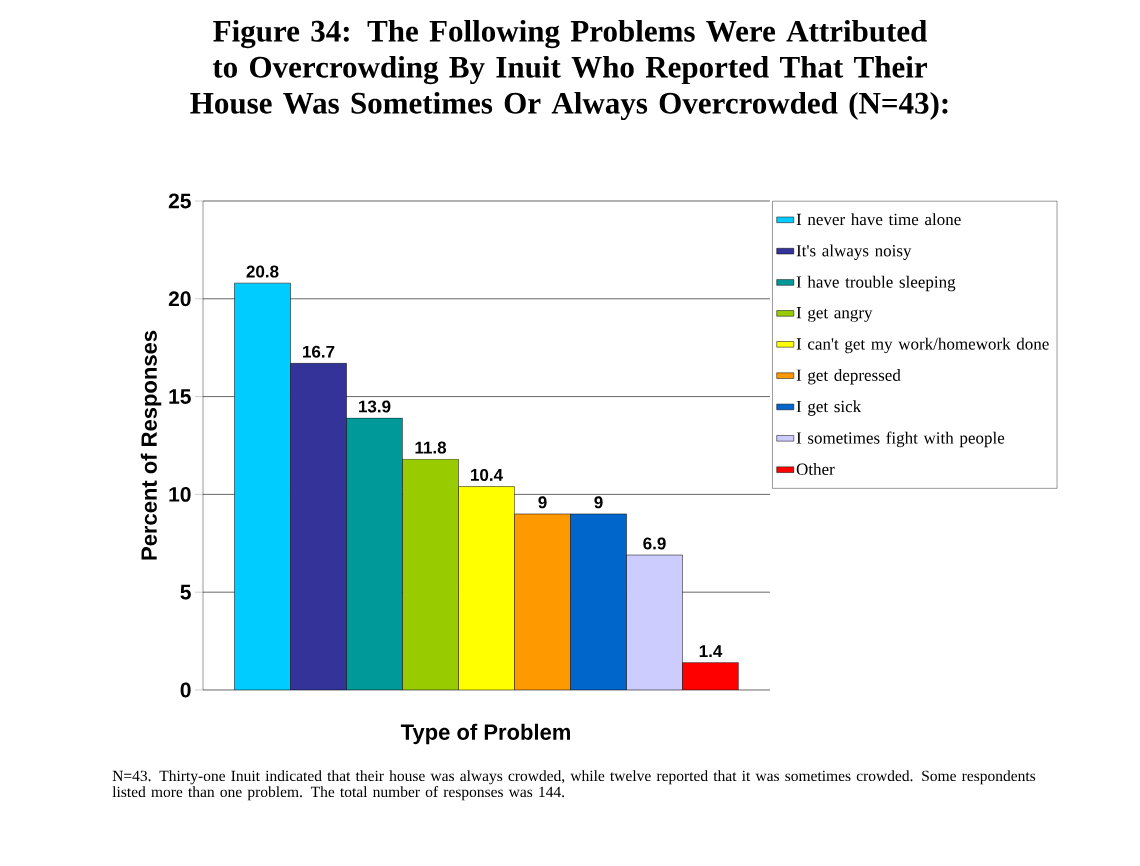 The width and height of the screenshot is (1140, 866). I want to click on y-tick-label: 10, so click(180, 494).